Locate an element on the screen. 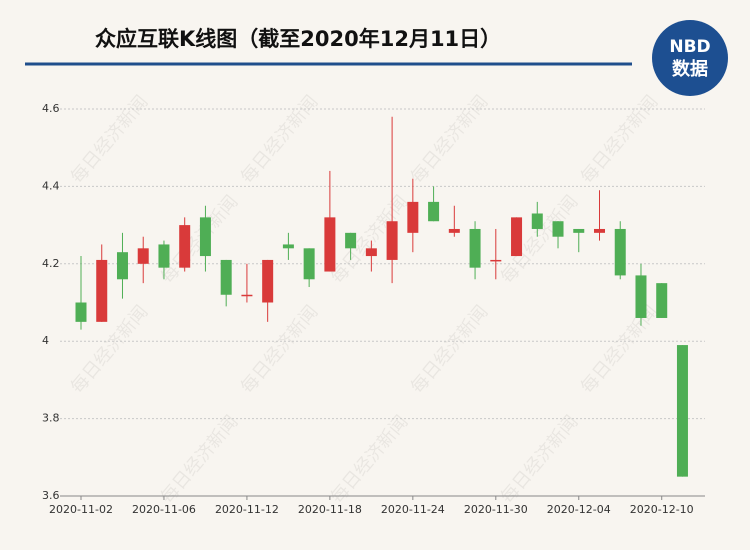 The width and height of the screenshot is (750, 550). x-tick-label: 2020-11-06 is located at coordinates (164, 509).